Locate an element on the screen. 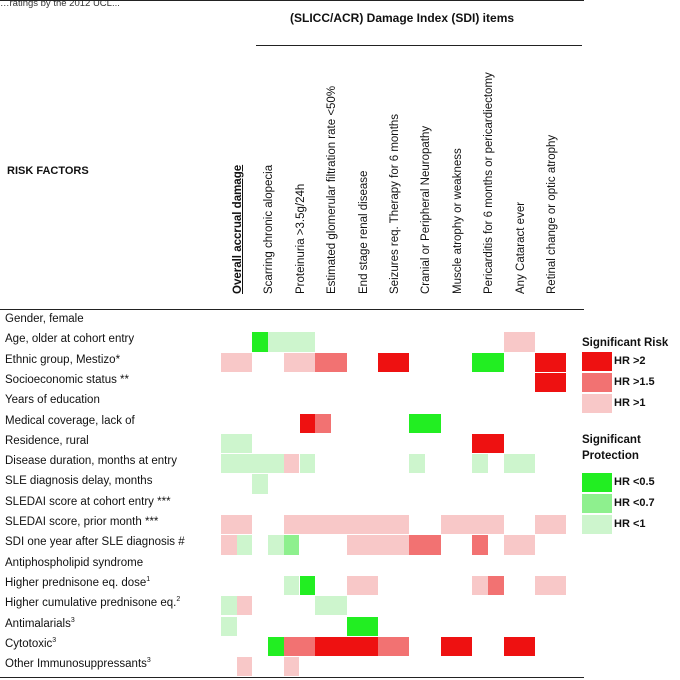 Image resolution: width=680 pixels, height=680 pixels. legend-label: HR >1 is located at coordinates (630, 403).